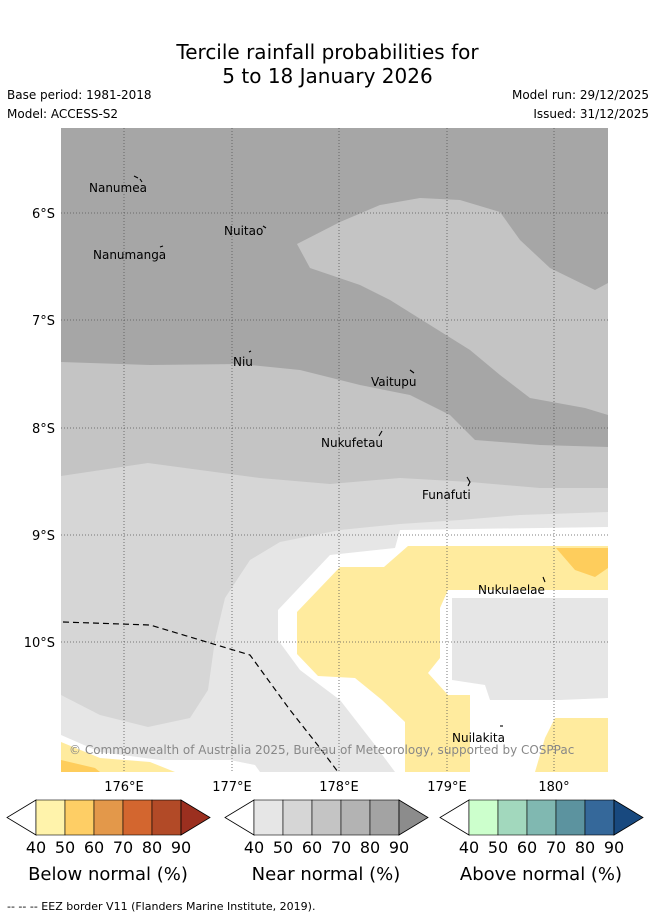 Image resolution: width=655 pixels, height=919 pixels. What do you see at coordinates (43, 536) in the screenshot?
I see `lat-tick-9s: 9°S` at bounding box center [43, 536].